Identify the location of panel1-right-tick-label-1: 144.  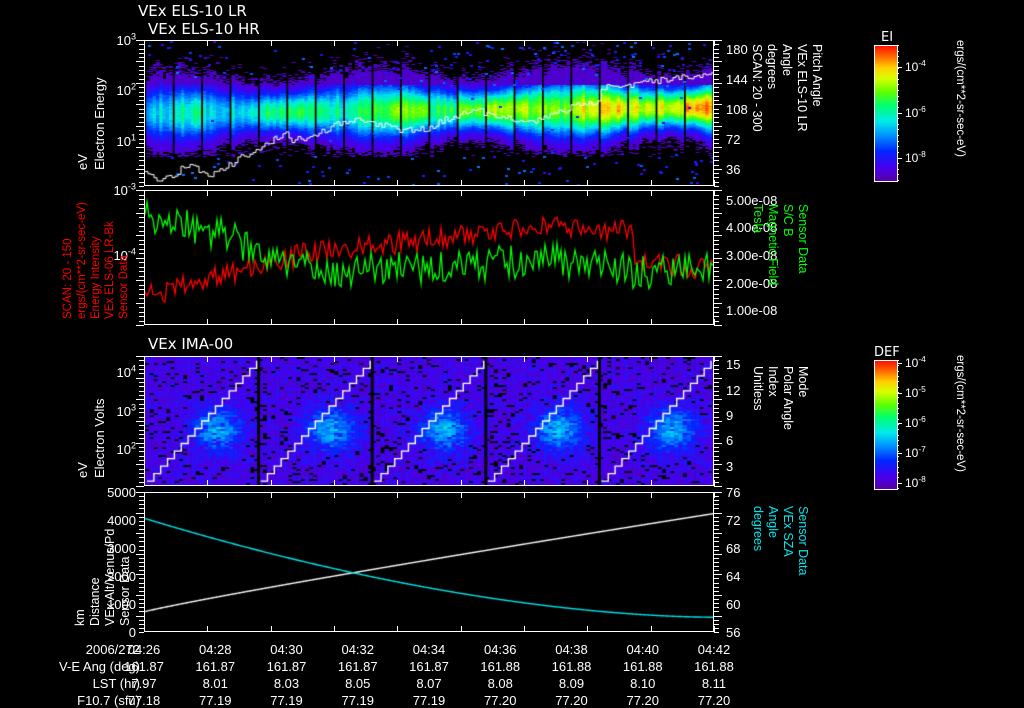
(737, 79).